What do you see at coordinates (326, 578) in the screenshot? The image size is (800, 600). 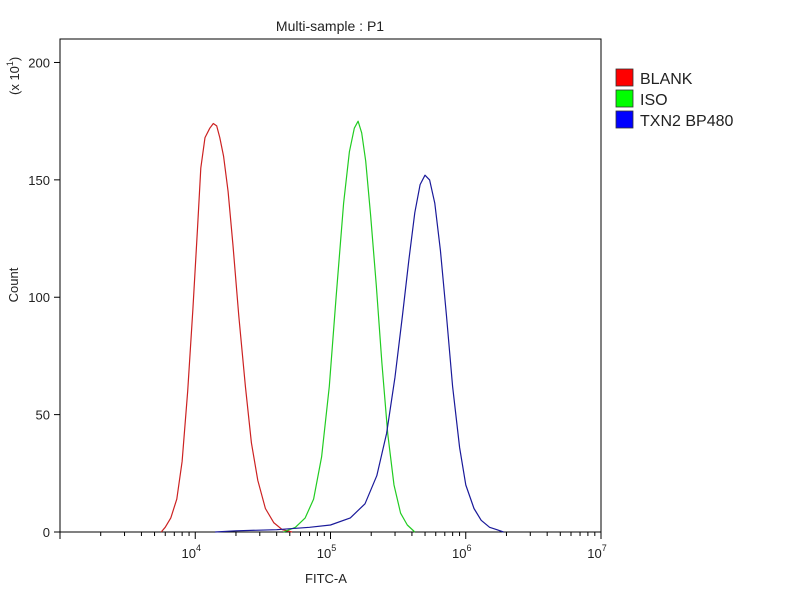 I see `x-axis-label: FITC-A` at bounding box center [326, 578].